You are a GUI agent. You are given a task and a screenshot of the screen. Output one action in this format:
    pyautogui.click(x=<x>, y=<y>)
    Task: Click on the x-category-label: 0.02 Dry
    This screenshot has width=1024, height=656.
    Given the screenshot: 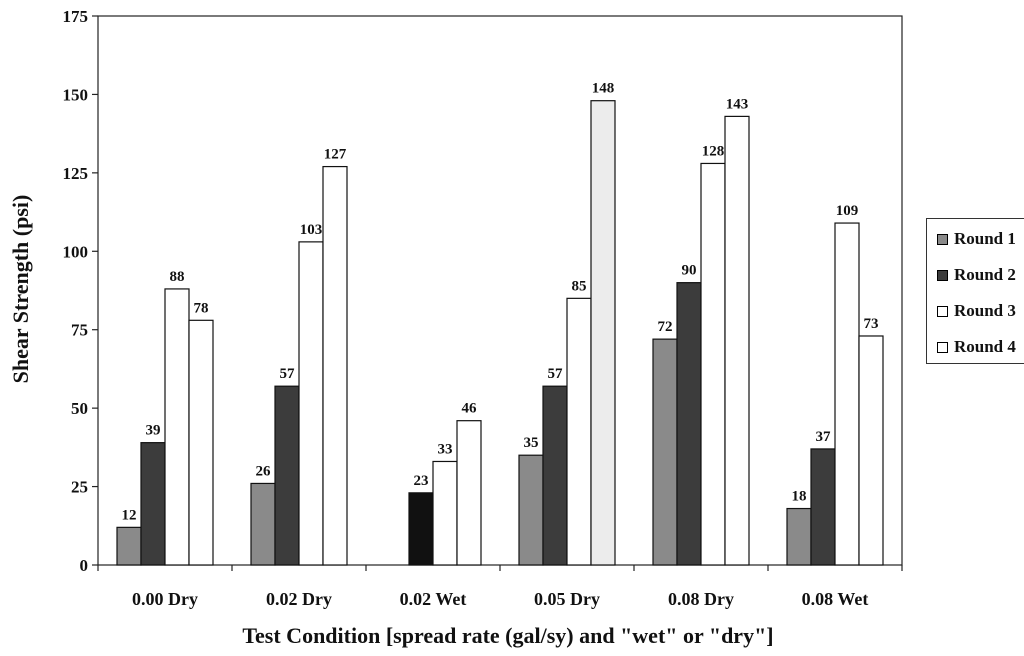 What is the action you would take?
    pyautogui.click(x=299, y=599)
    